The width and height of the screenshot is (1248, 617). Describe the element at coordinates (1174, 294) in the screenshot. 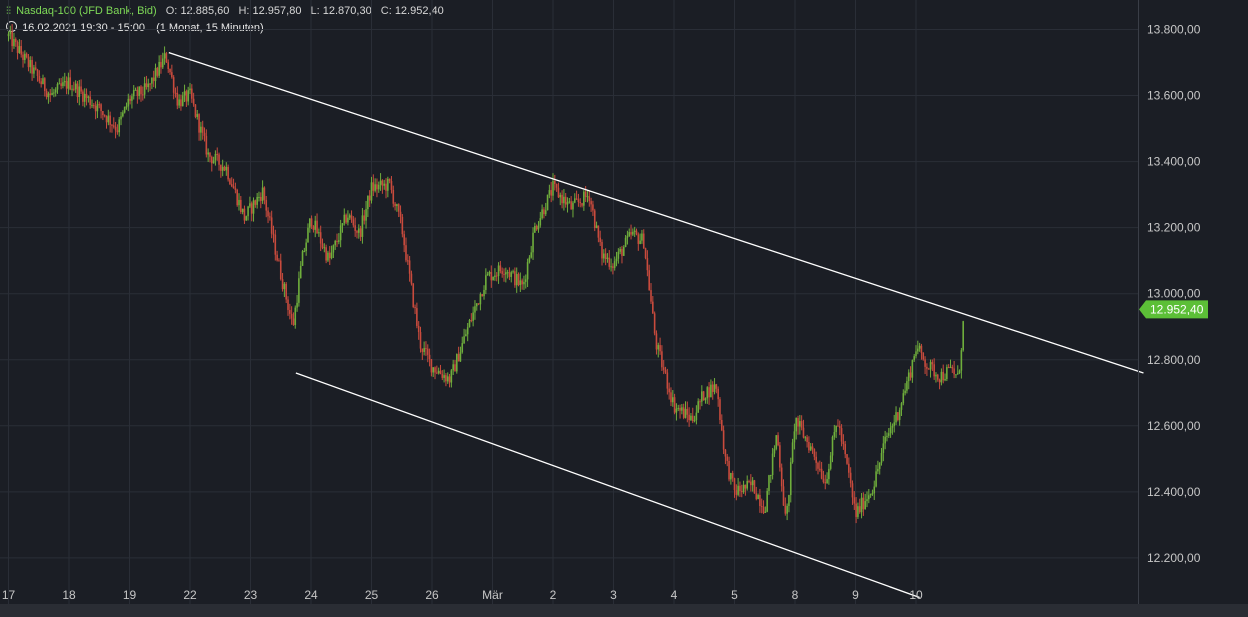

I see `y-tick-label: 13.000,00` at that location.